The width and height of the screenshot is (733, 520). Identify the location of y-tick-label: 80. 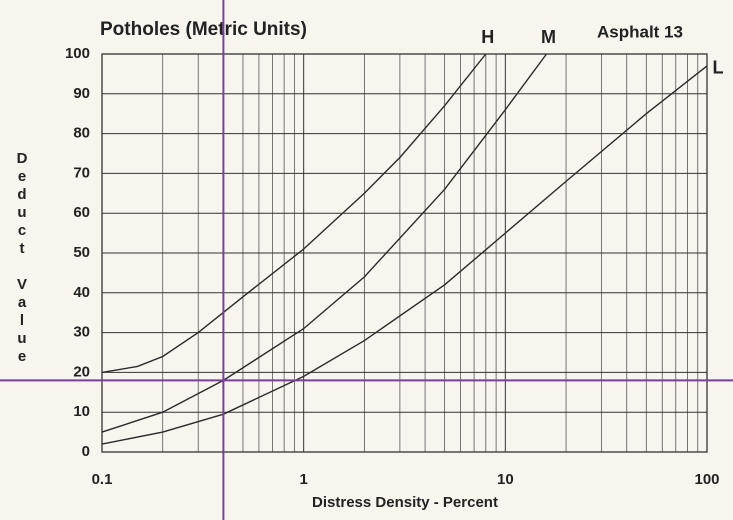
(81, 133).